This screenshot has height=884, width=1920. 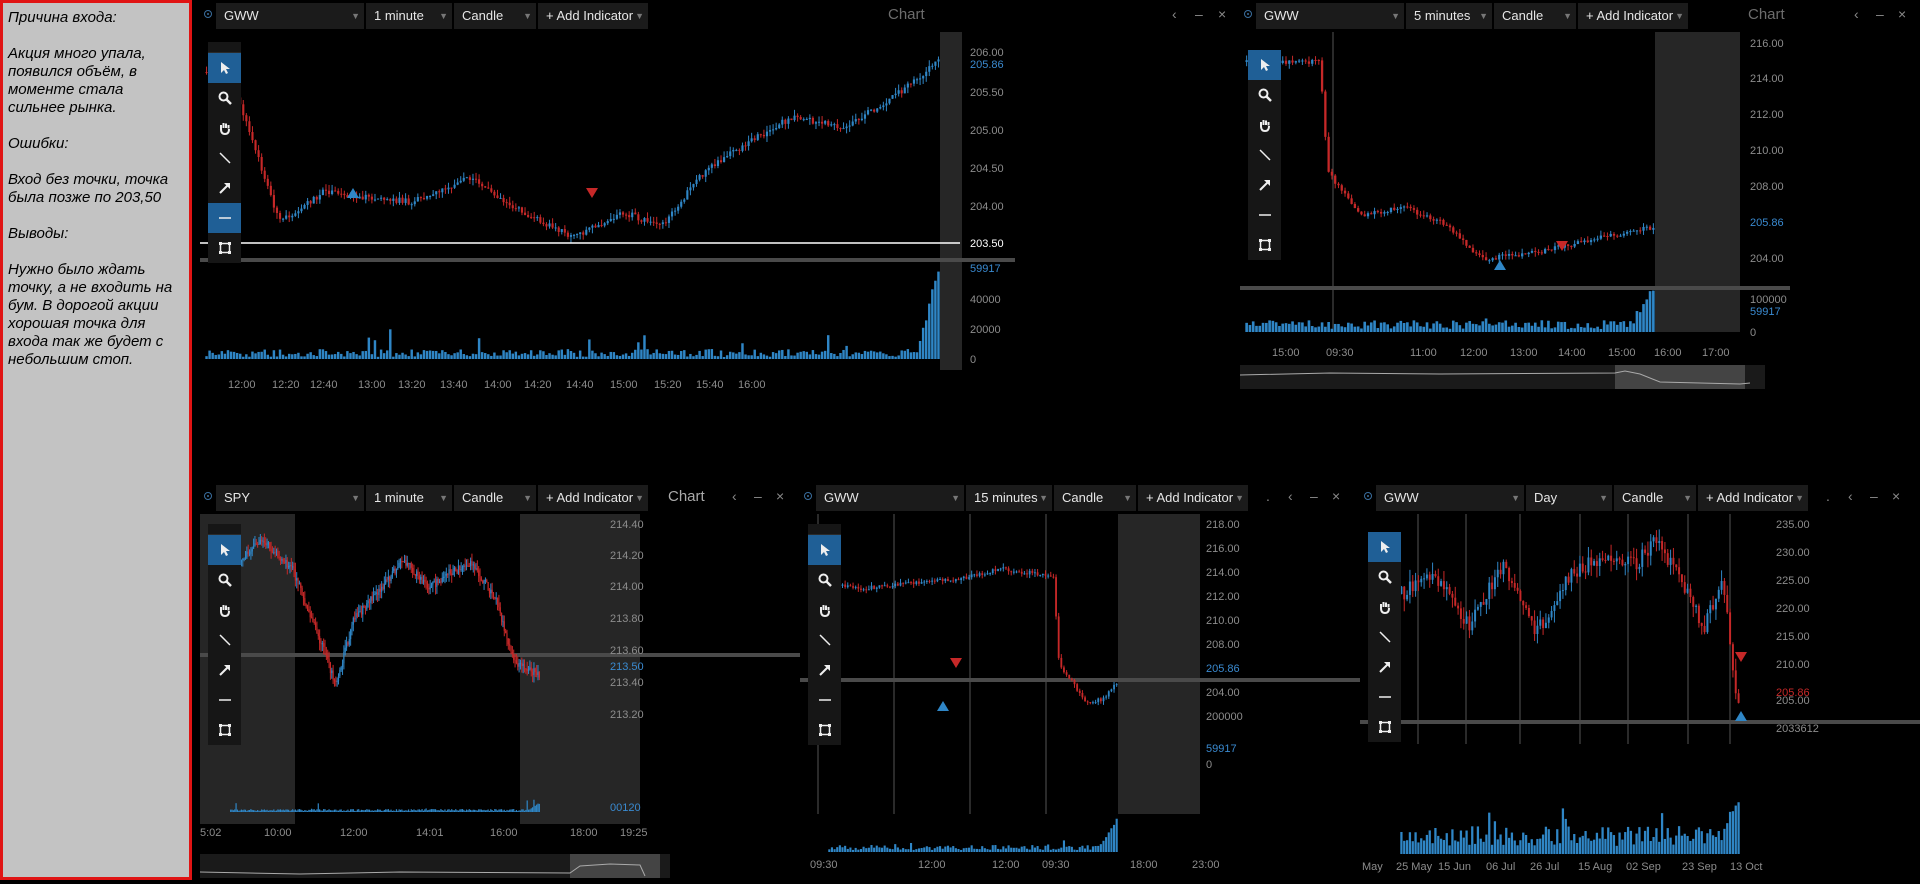 I want to click on interval-selector: 15 minutes ▼, so click(x=1009, y=498).